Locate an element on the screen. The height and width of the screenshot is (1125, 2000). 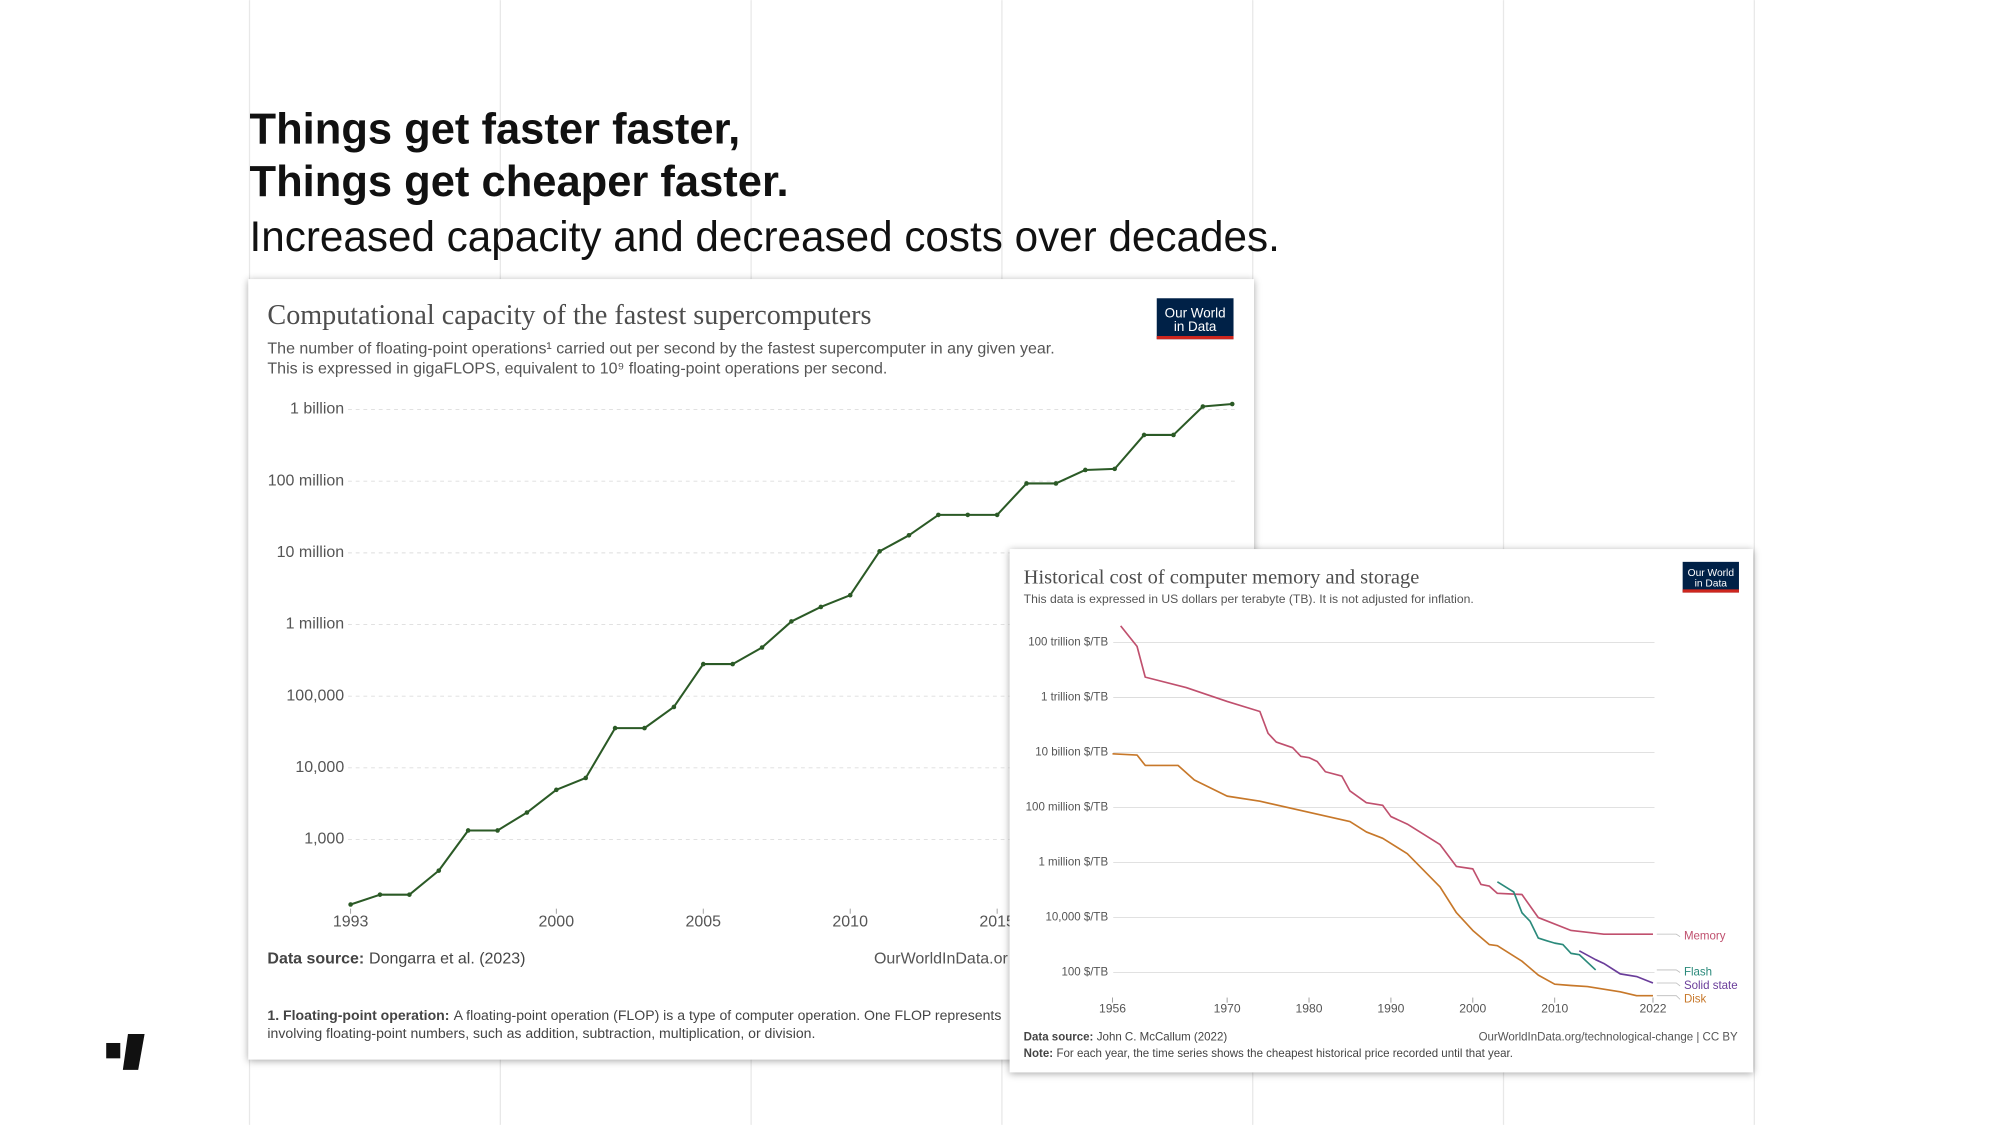
source-url: OurWorldInData.or is located at coordinates (941, 959).